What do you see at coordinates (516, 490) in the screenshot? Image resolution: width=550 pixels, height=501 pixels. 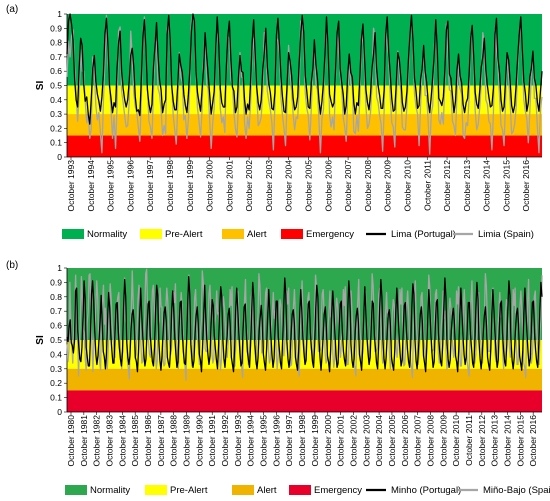 I see `panel-b-legend-label: Miño-Bajo (Spain)` at bounding box center [516, 490].